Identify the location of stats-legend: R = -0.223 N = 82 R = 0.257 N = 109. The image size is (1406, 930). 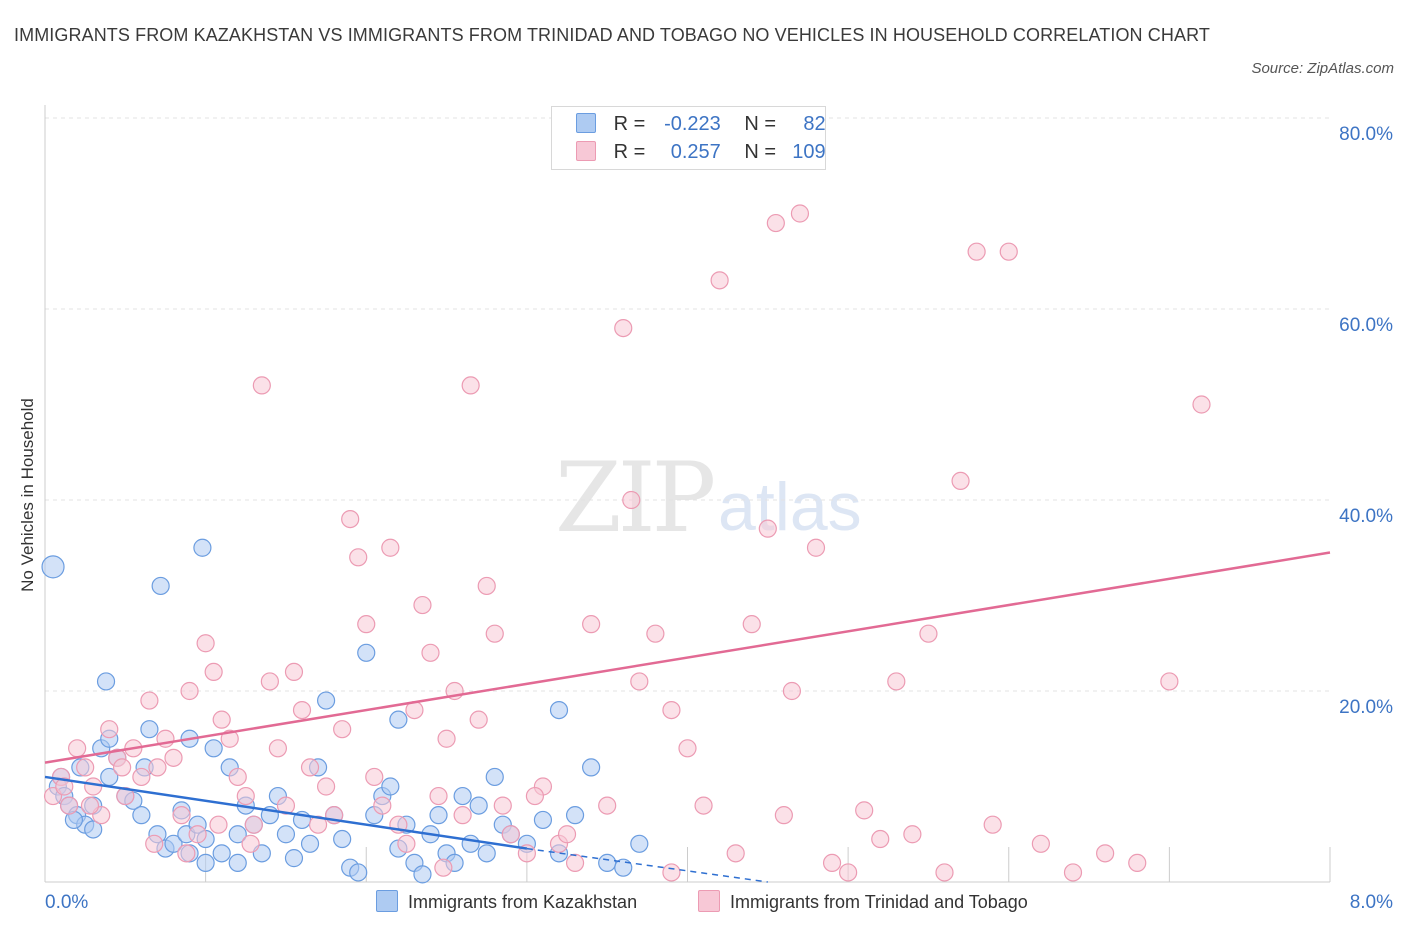
(688, 138).